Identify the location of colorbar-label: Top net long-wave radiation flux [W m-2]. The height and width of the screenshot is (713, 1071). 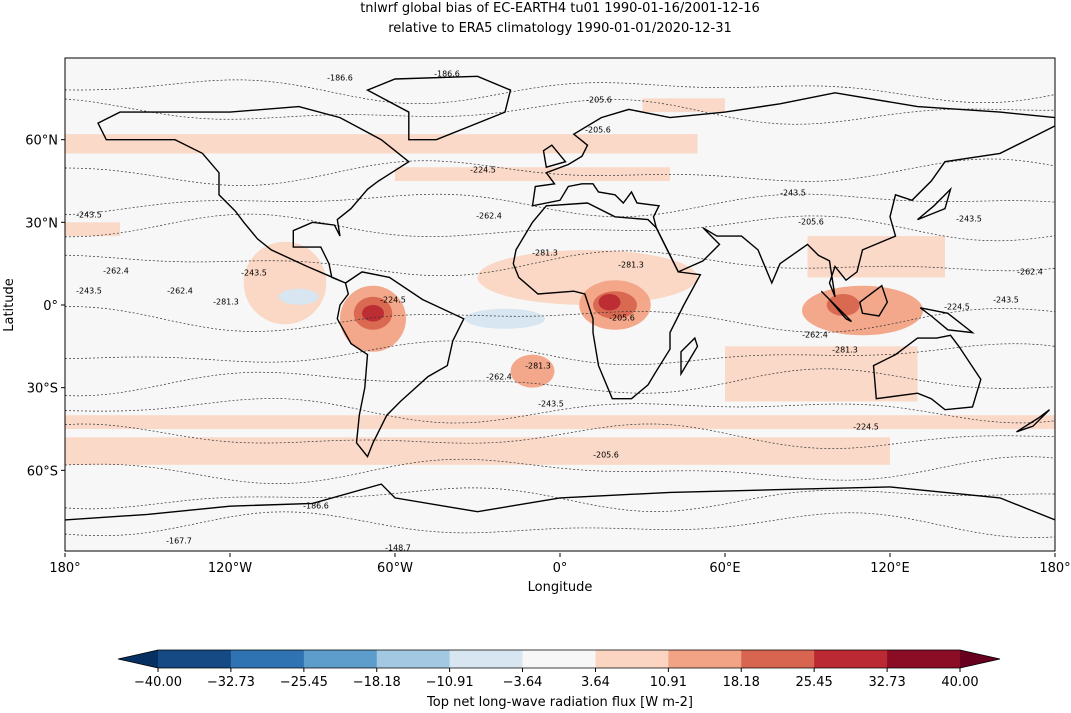
(559, 702).